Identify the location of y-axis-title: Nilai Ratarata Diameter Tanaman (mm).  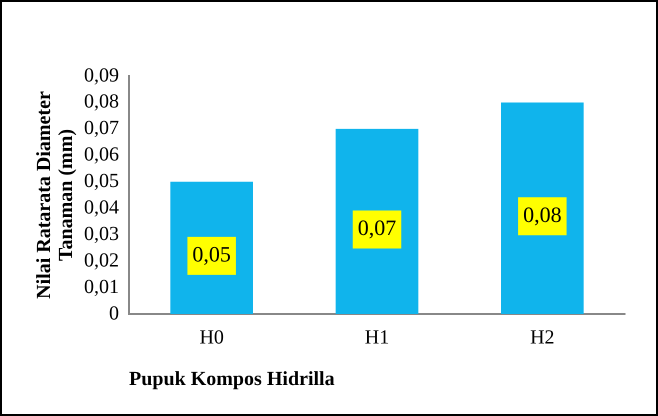
(55, 195).